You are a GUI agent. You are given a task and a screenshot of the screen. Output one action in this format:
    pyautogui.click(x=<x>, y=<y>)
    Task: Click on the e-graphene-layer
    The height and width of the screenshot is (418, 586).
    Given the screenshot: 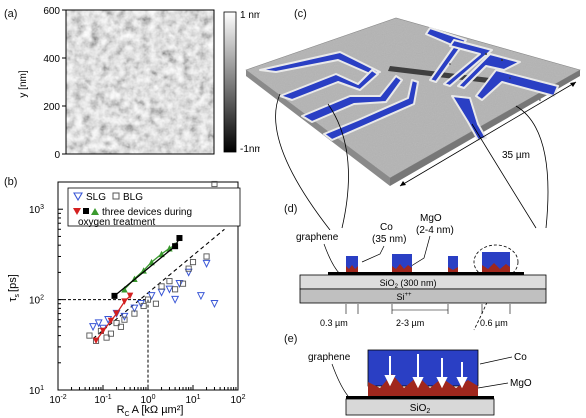 What is the action you would take?
    pyautogui.click(x=420, y=397)
    